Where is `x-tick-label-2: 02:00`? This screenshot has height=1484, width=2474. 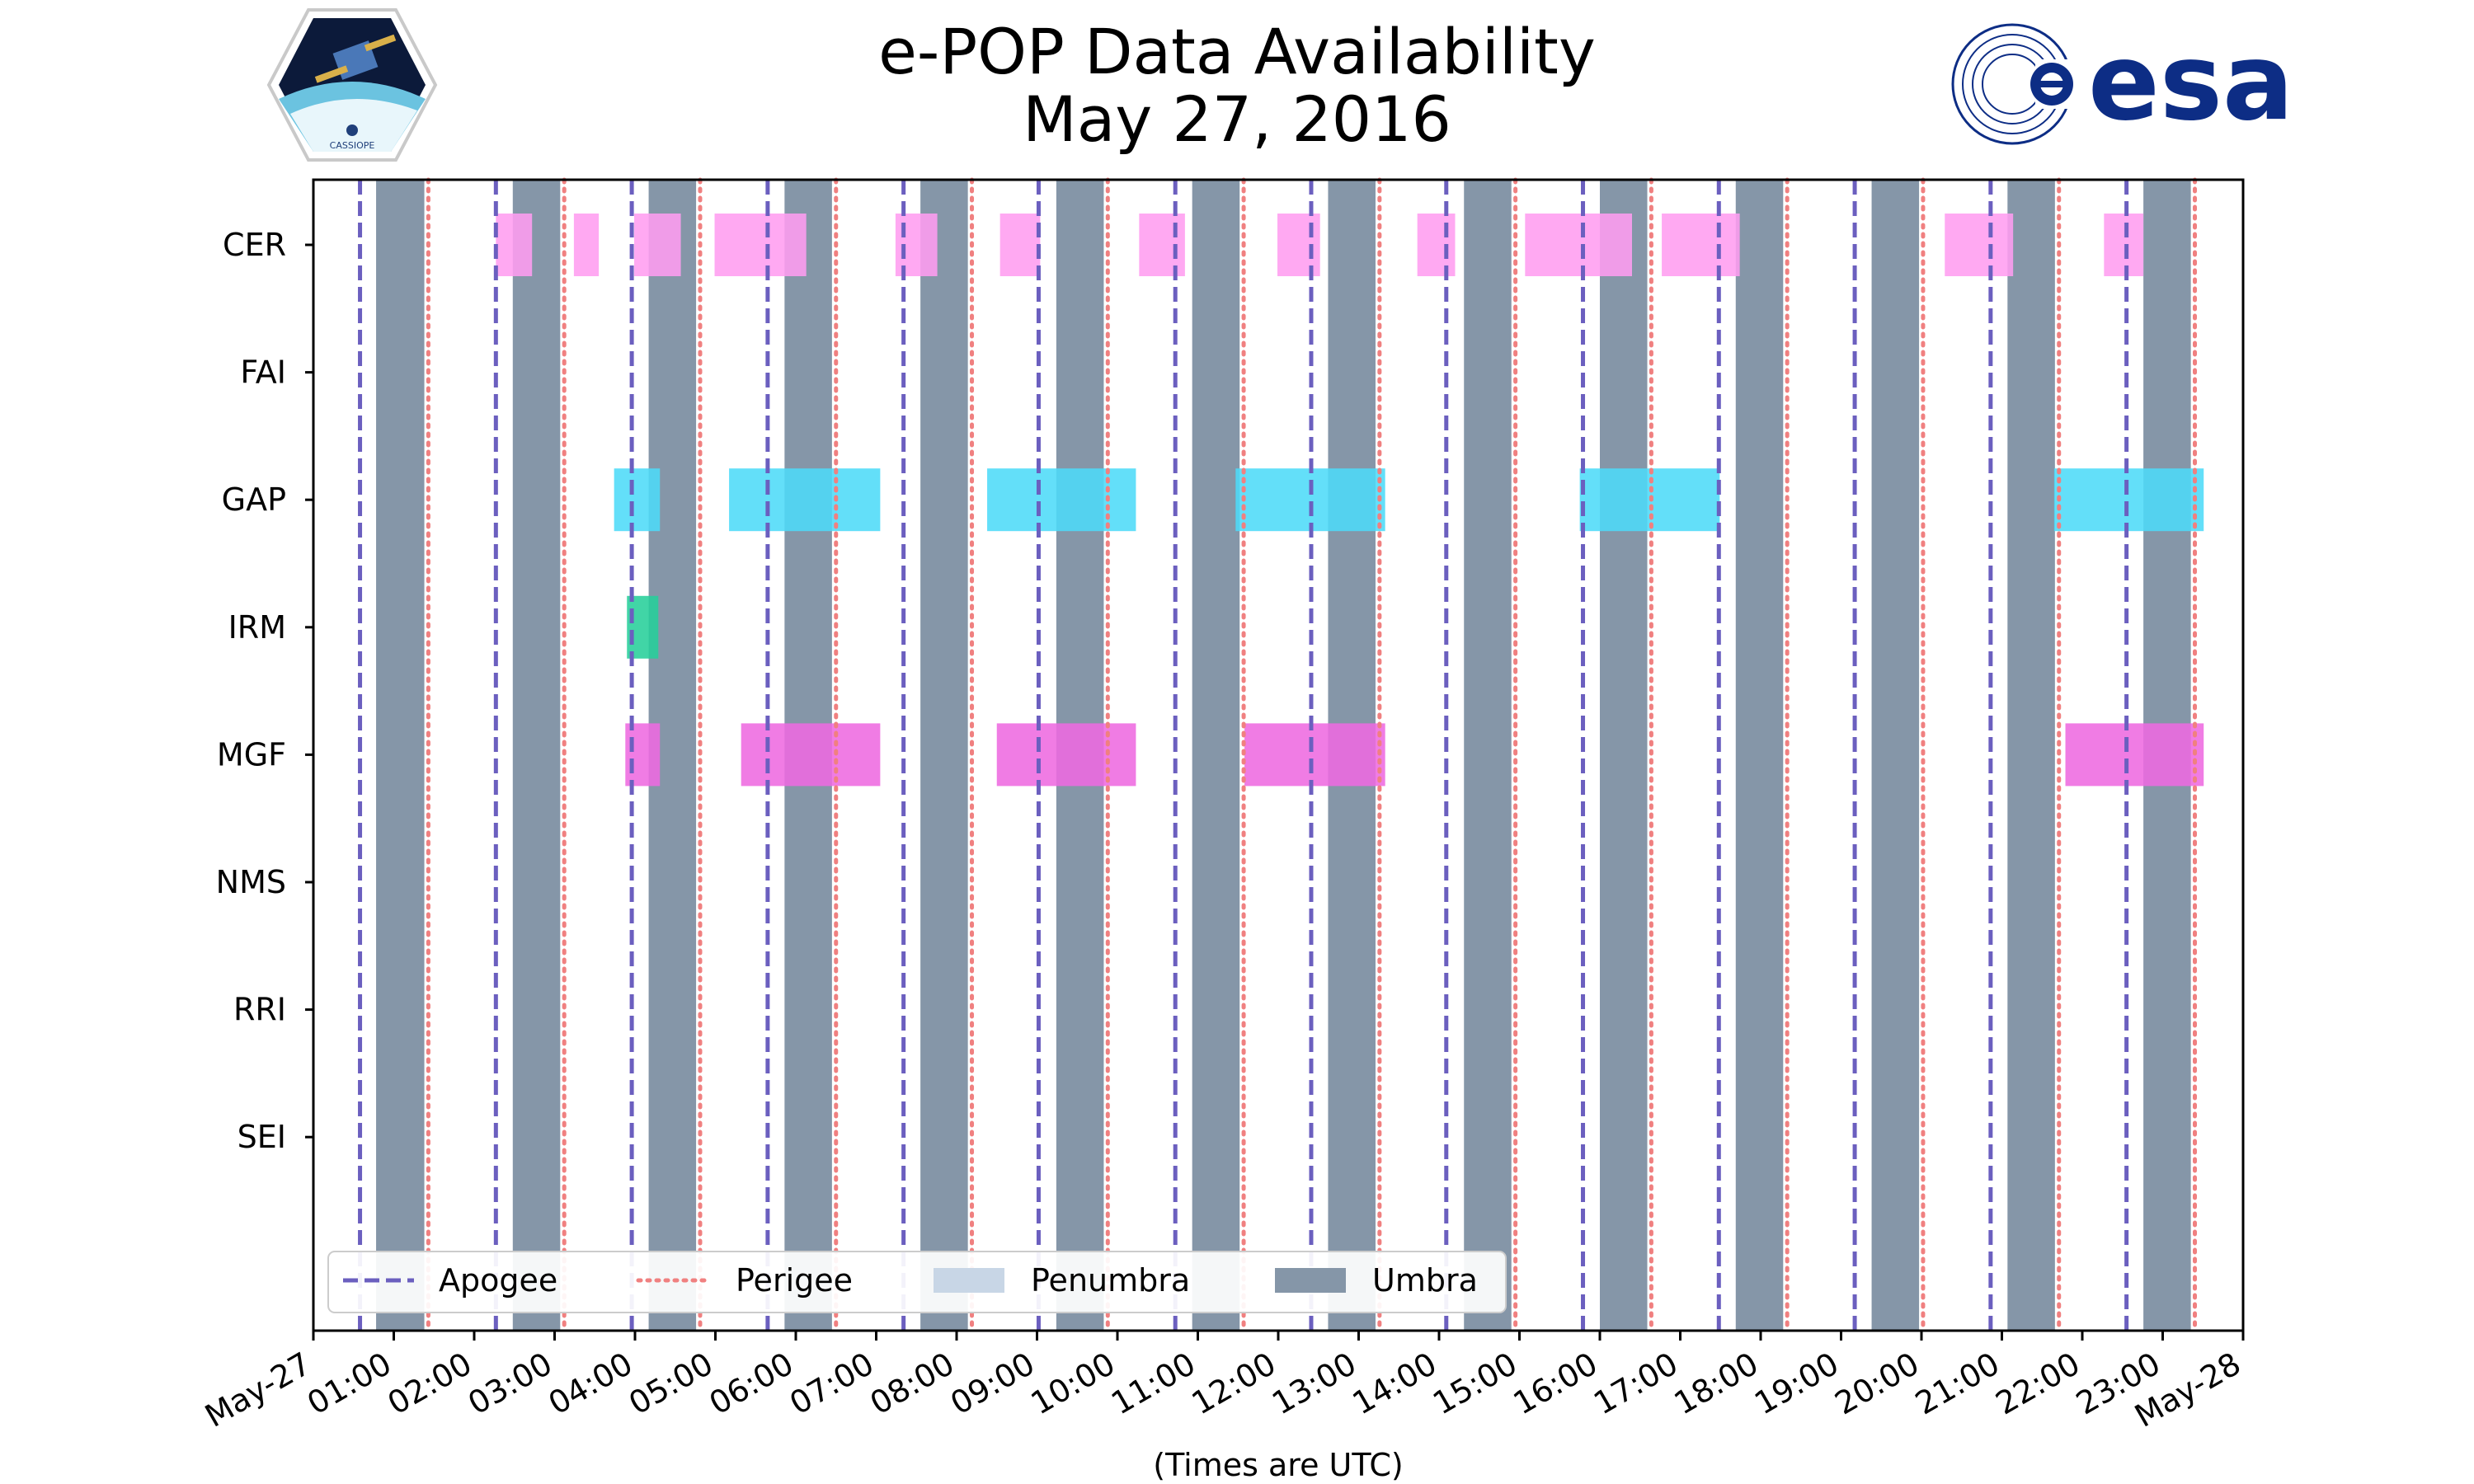
x-tick-label-2: 02:00 is located at coordinates (430, 1383).